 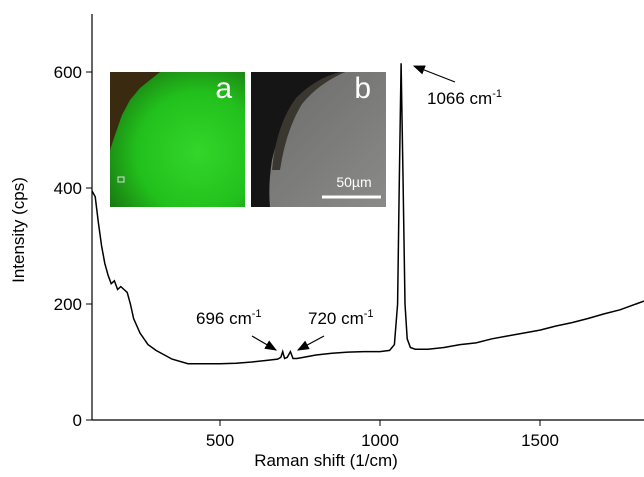 What do you see at coordinates (68, 72) in the screenshot?
I see `y-tick-label: 600` at bounding box center [68, 72].